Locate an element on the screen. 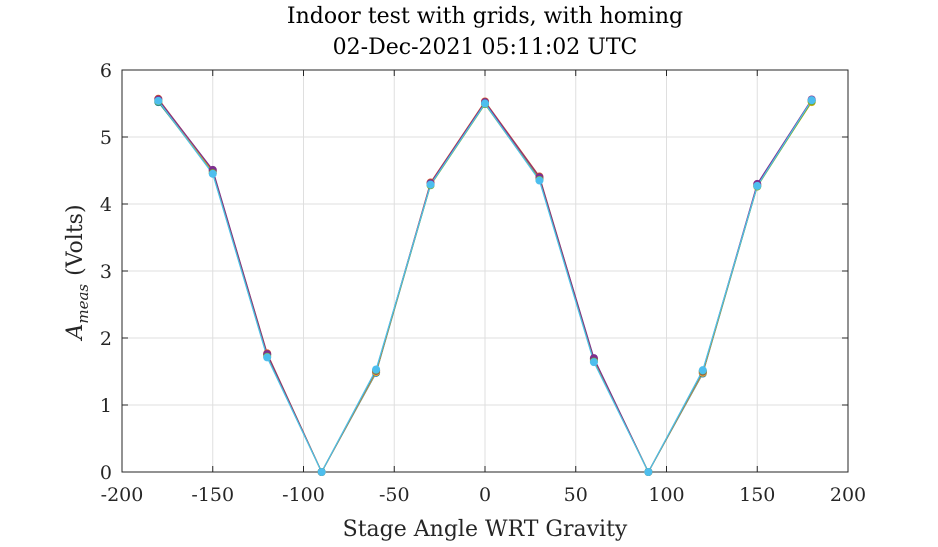  x-axis-label: Stage Angle WRT Gravity is located at coordinates (485, 529).